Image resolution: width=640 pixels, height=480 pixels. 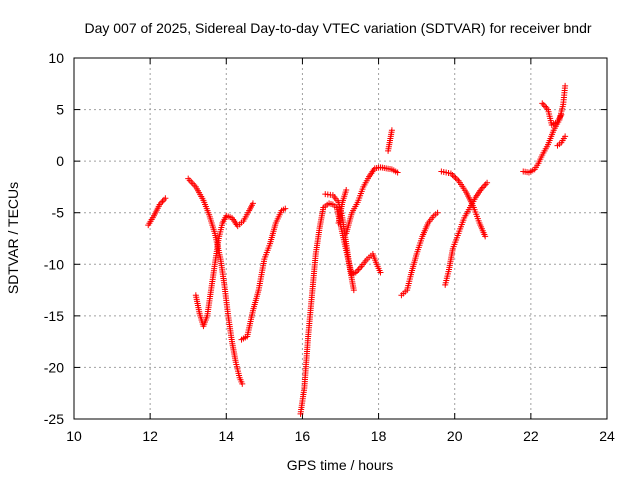 I want to click on x-tick-label: 22, so click(x=531, y=436).